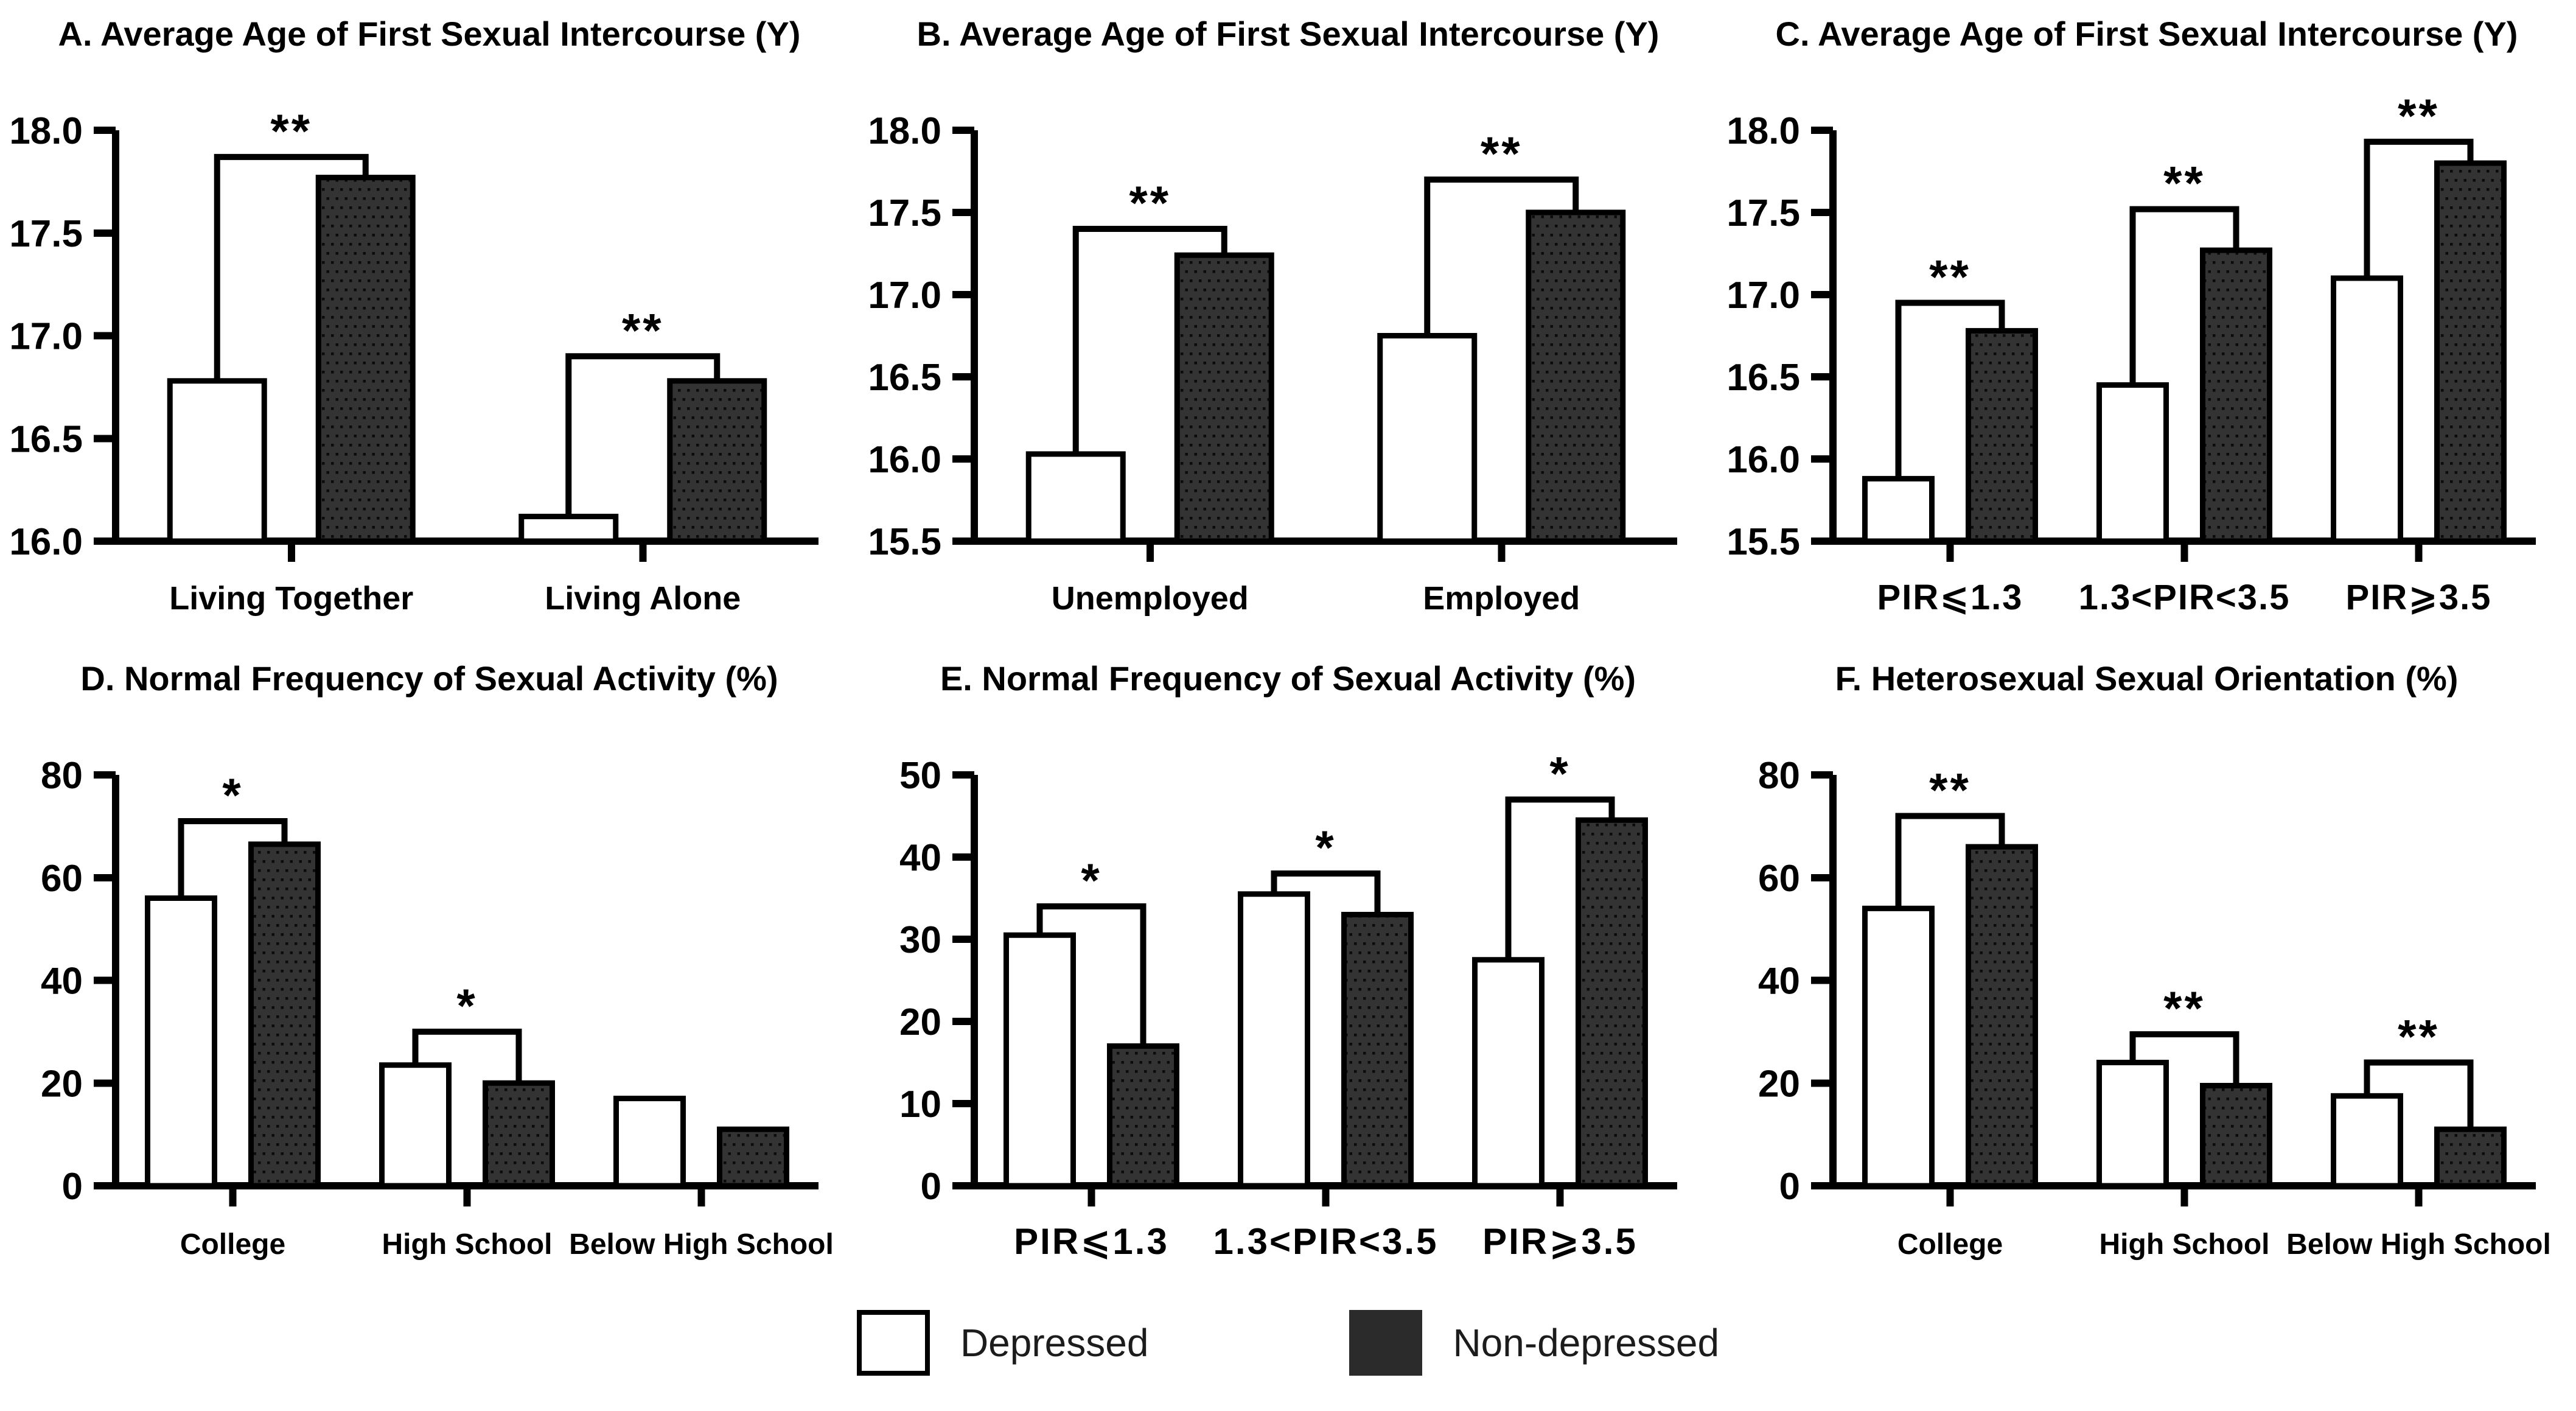 The height and width of the screenshot is (1411, 2576). What do you see at coordinates (893, 1343) in the screenshot?
I see `legend-swatch-depressed` at bounding box center [893, 1343].